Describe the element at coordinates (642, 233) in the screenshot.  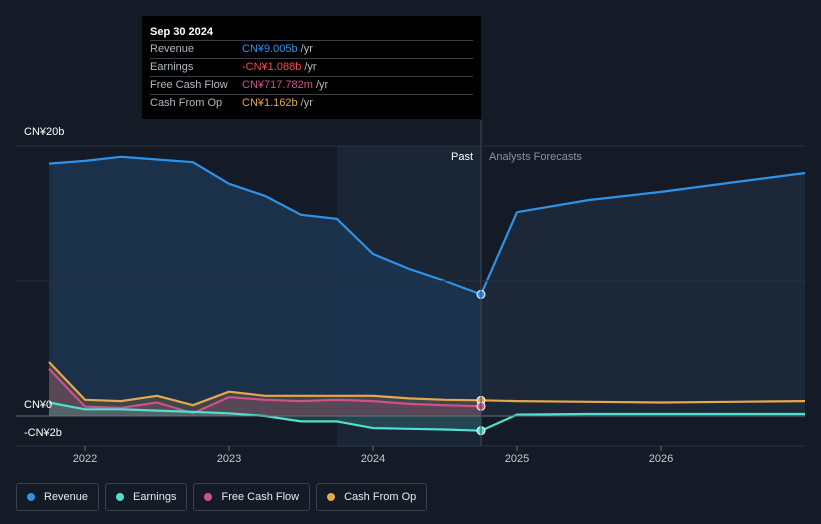
I see `line-revenue-forecast` at that location.